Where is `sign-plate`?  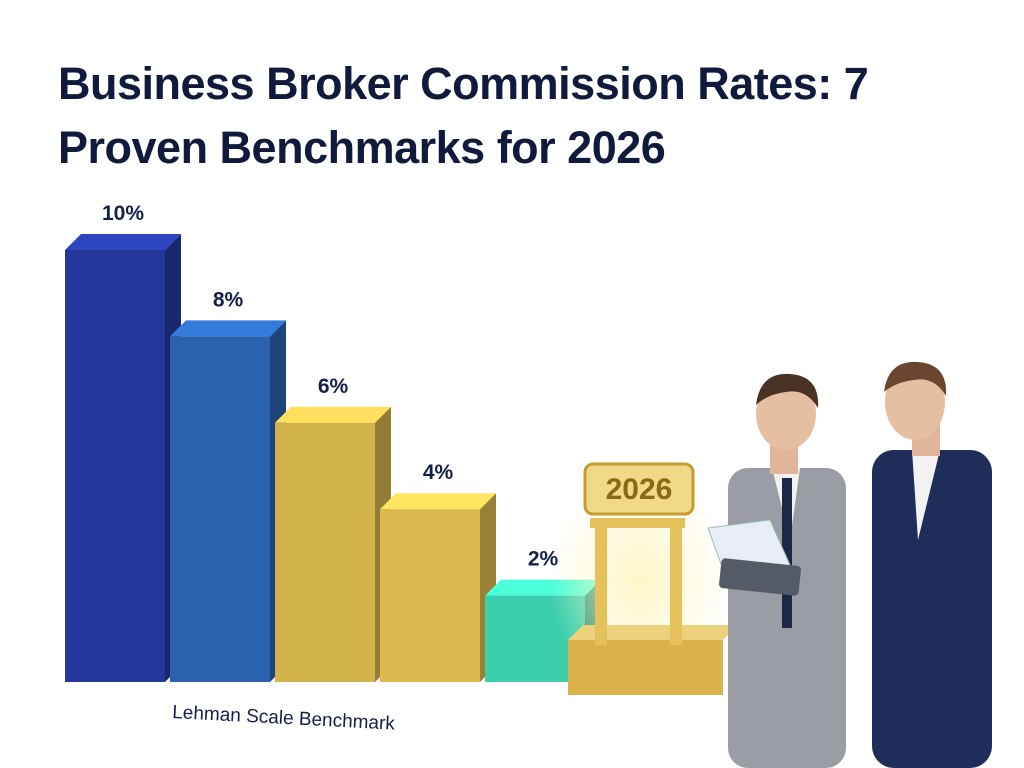 sign-plate is located at coordinates (639, 489).